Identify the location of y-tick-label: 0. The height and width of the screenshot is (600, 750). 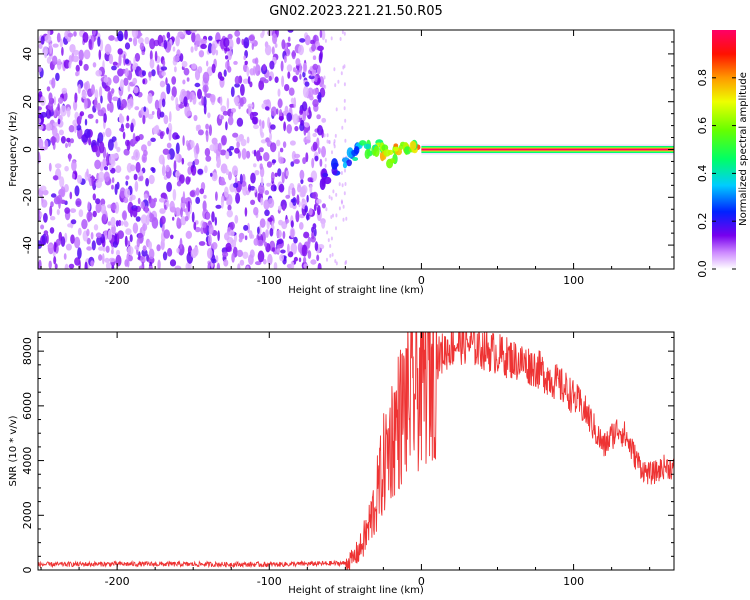
(27, 149).